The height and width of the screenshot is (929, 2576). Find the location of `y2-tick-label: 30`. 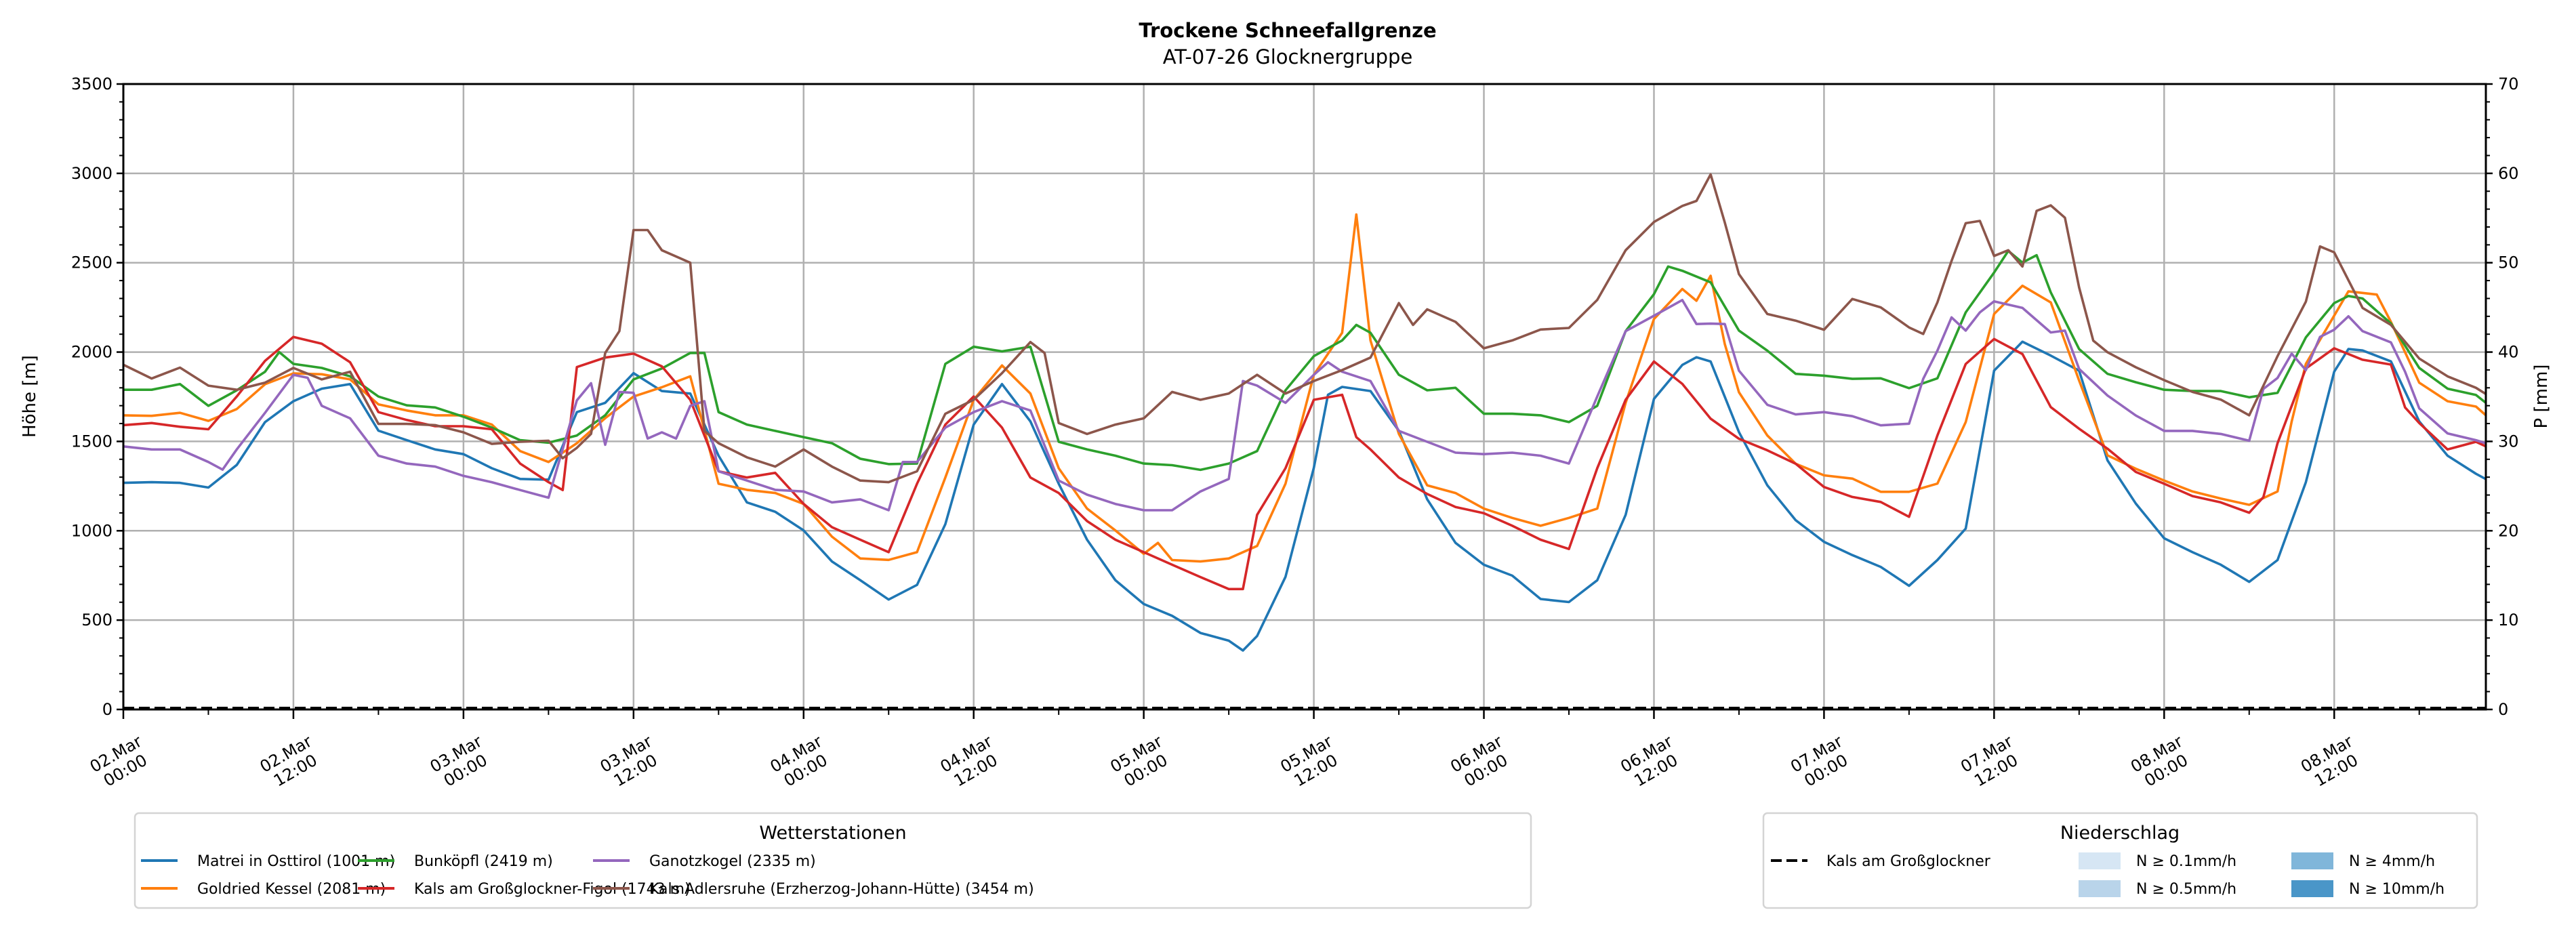

y2-tick-label: 30 is located at coordinates (2509, 441).